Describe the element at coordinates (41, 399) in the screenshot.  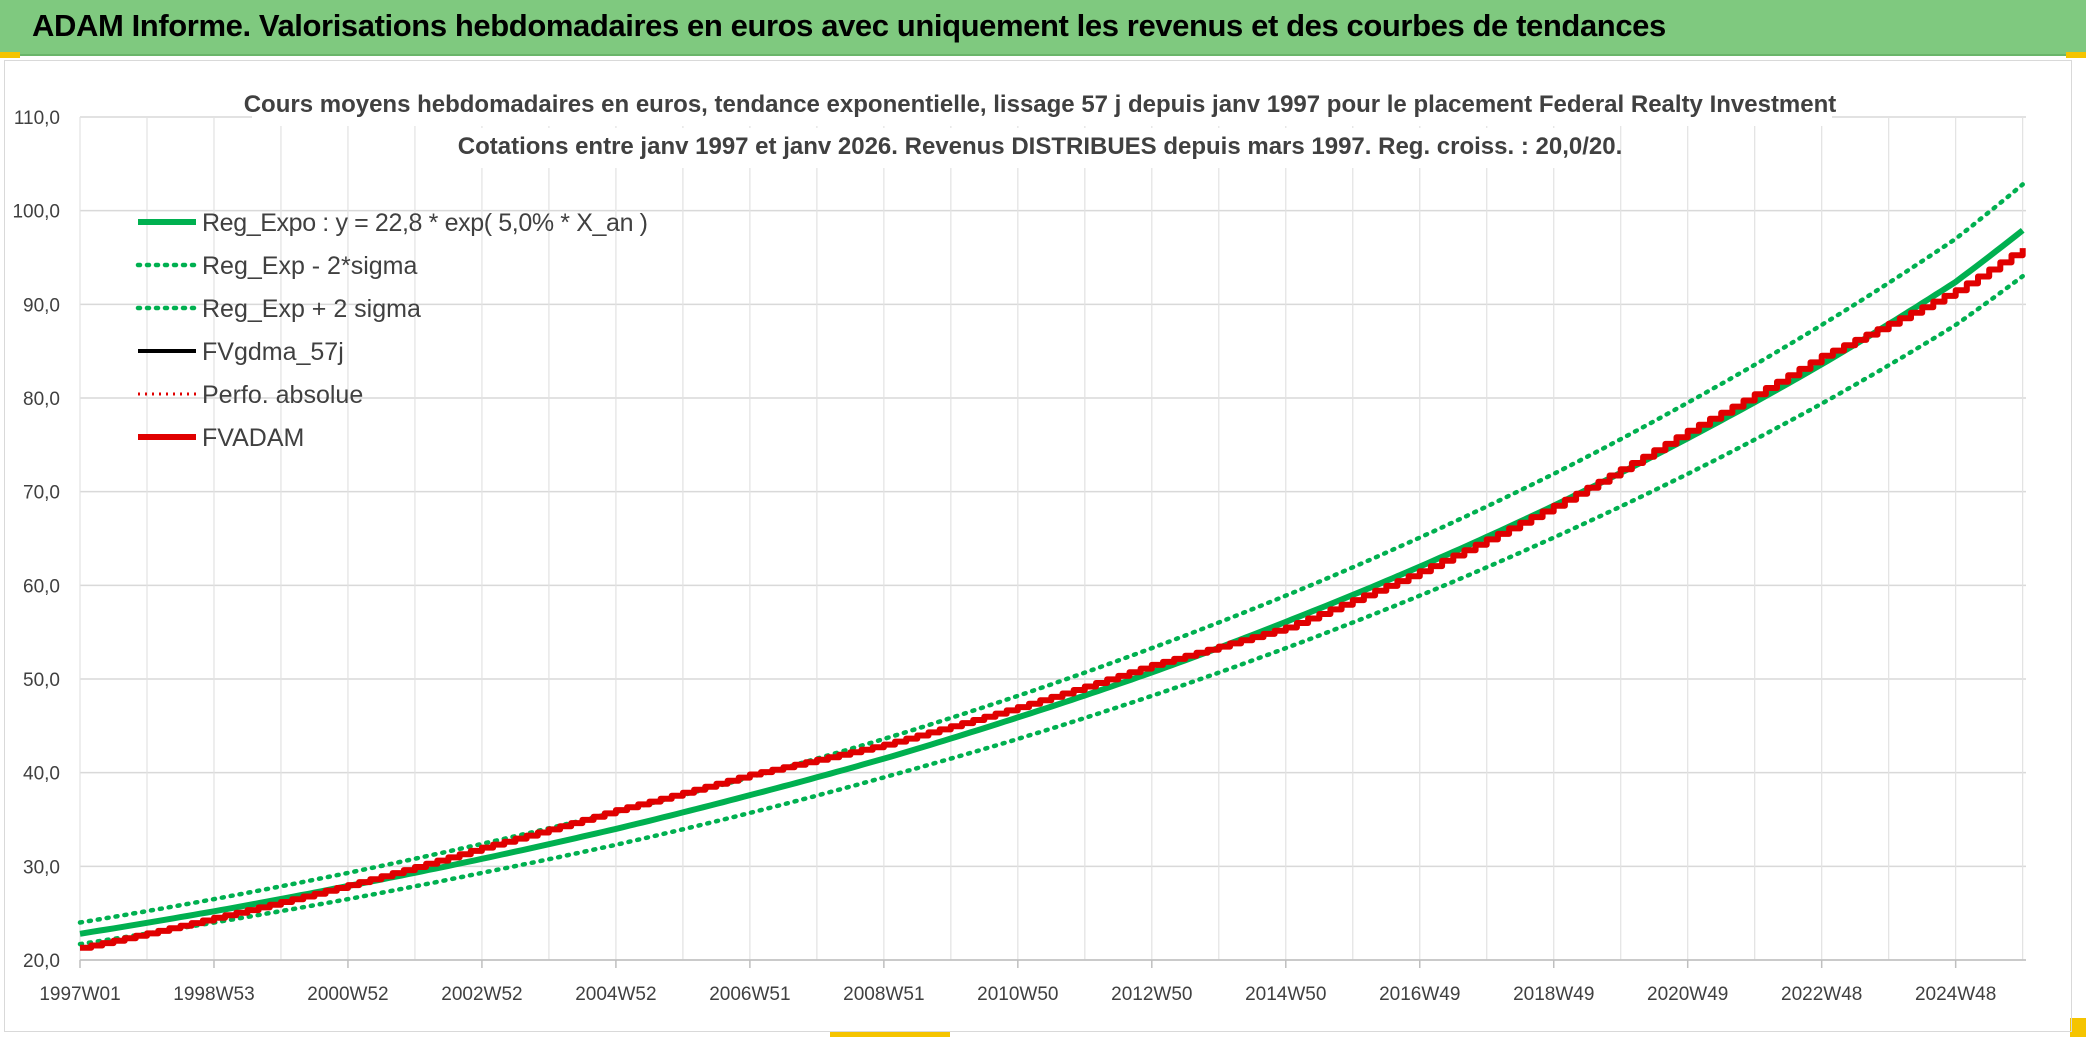
I see `y-tick-label: 80,0` at that location.